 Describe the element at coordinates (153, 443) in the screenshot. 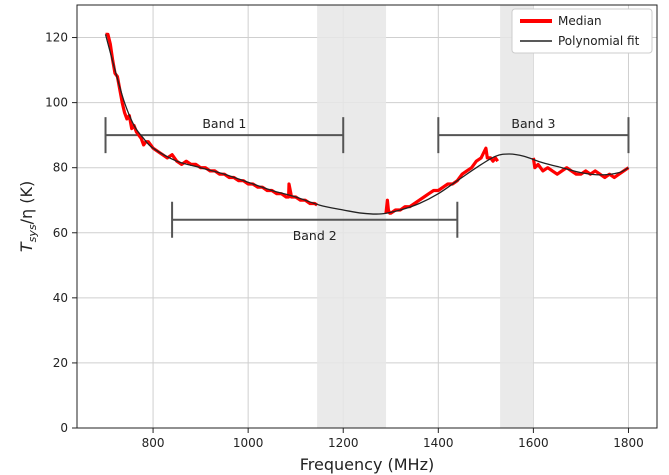

I see `x-tick-label: 800` at that location.